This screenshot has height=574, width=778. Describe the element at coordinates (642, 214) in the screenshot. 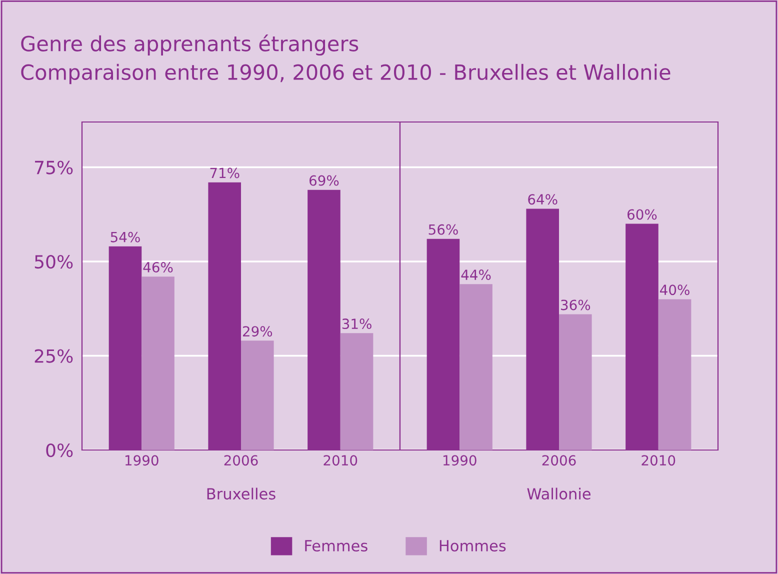

I see `data-label: 60%` at that location.